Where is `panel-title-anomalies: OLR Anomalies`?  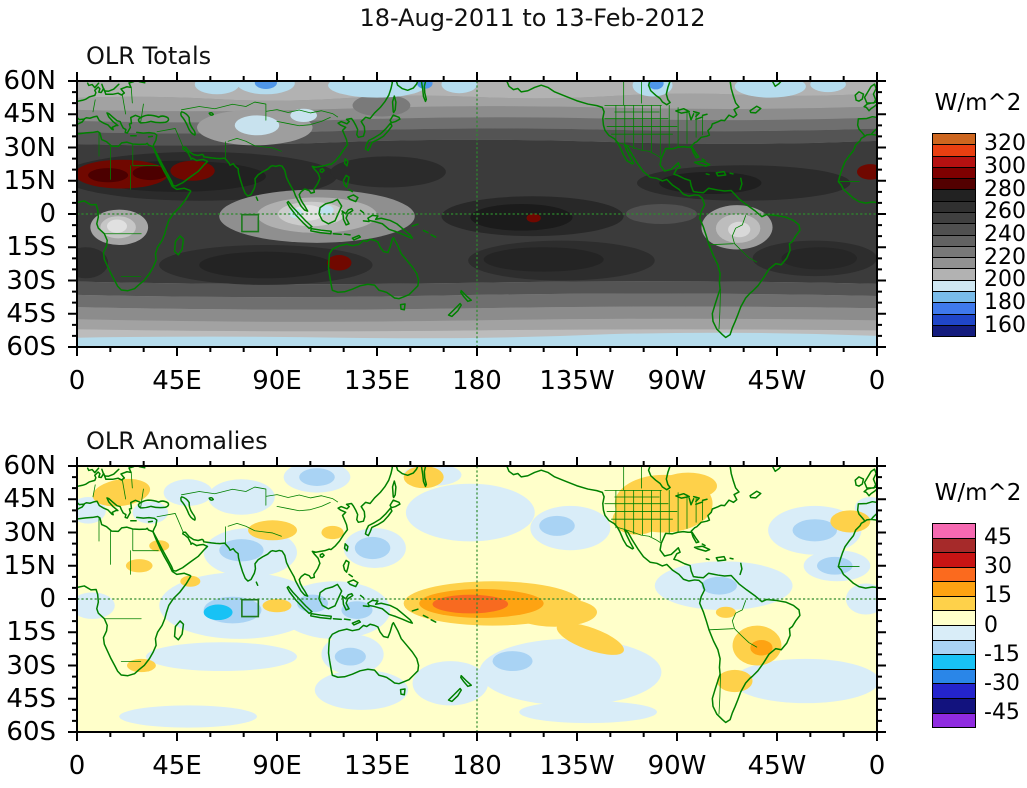
panel-title-anomalies: OLR Anomalies is located at coordinates (177, 441).